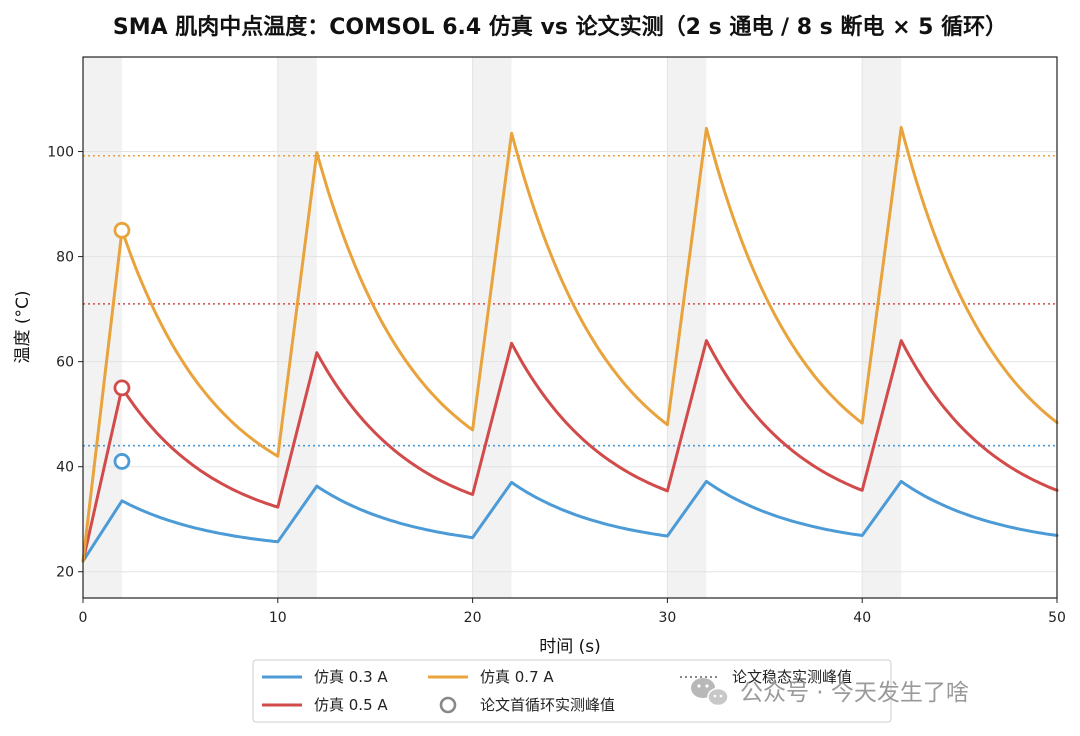  I want to click on x-tick-label: 40, so click(862, 618).